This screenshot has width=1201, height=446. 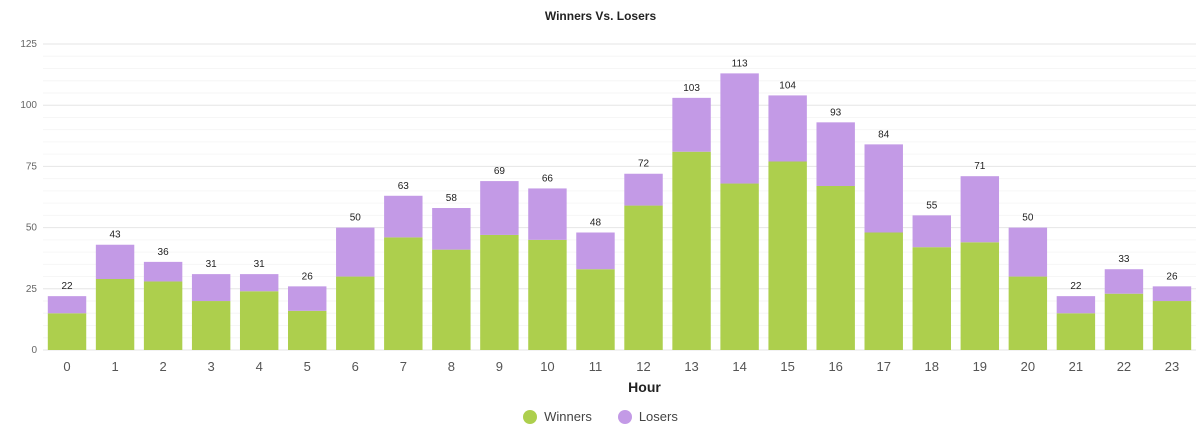 I want to click on data-label-total-12: 72, so click(x=644, y=164).